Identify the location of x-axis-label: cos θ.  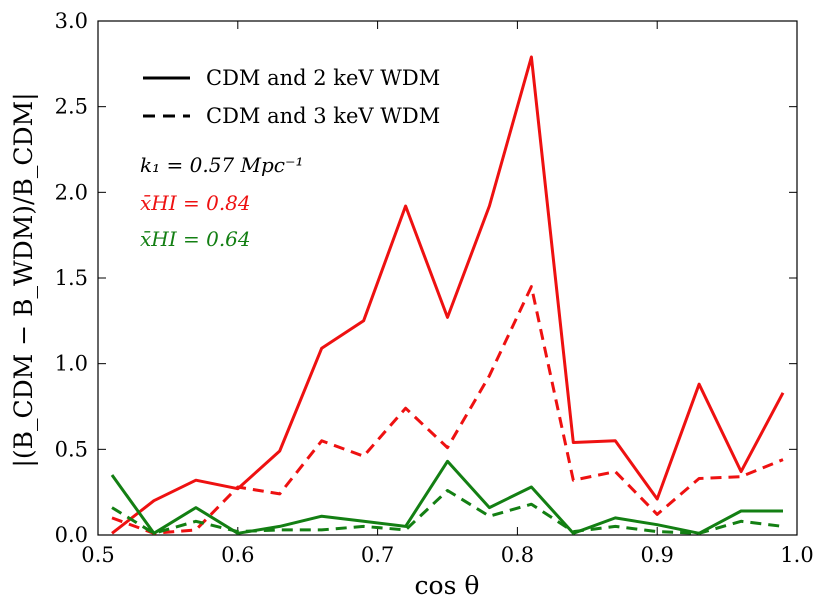
(447, 585).